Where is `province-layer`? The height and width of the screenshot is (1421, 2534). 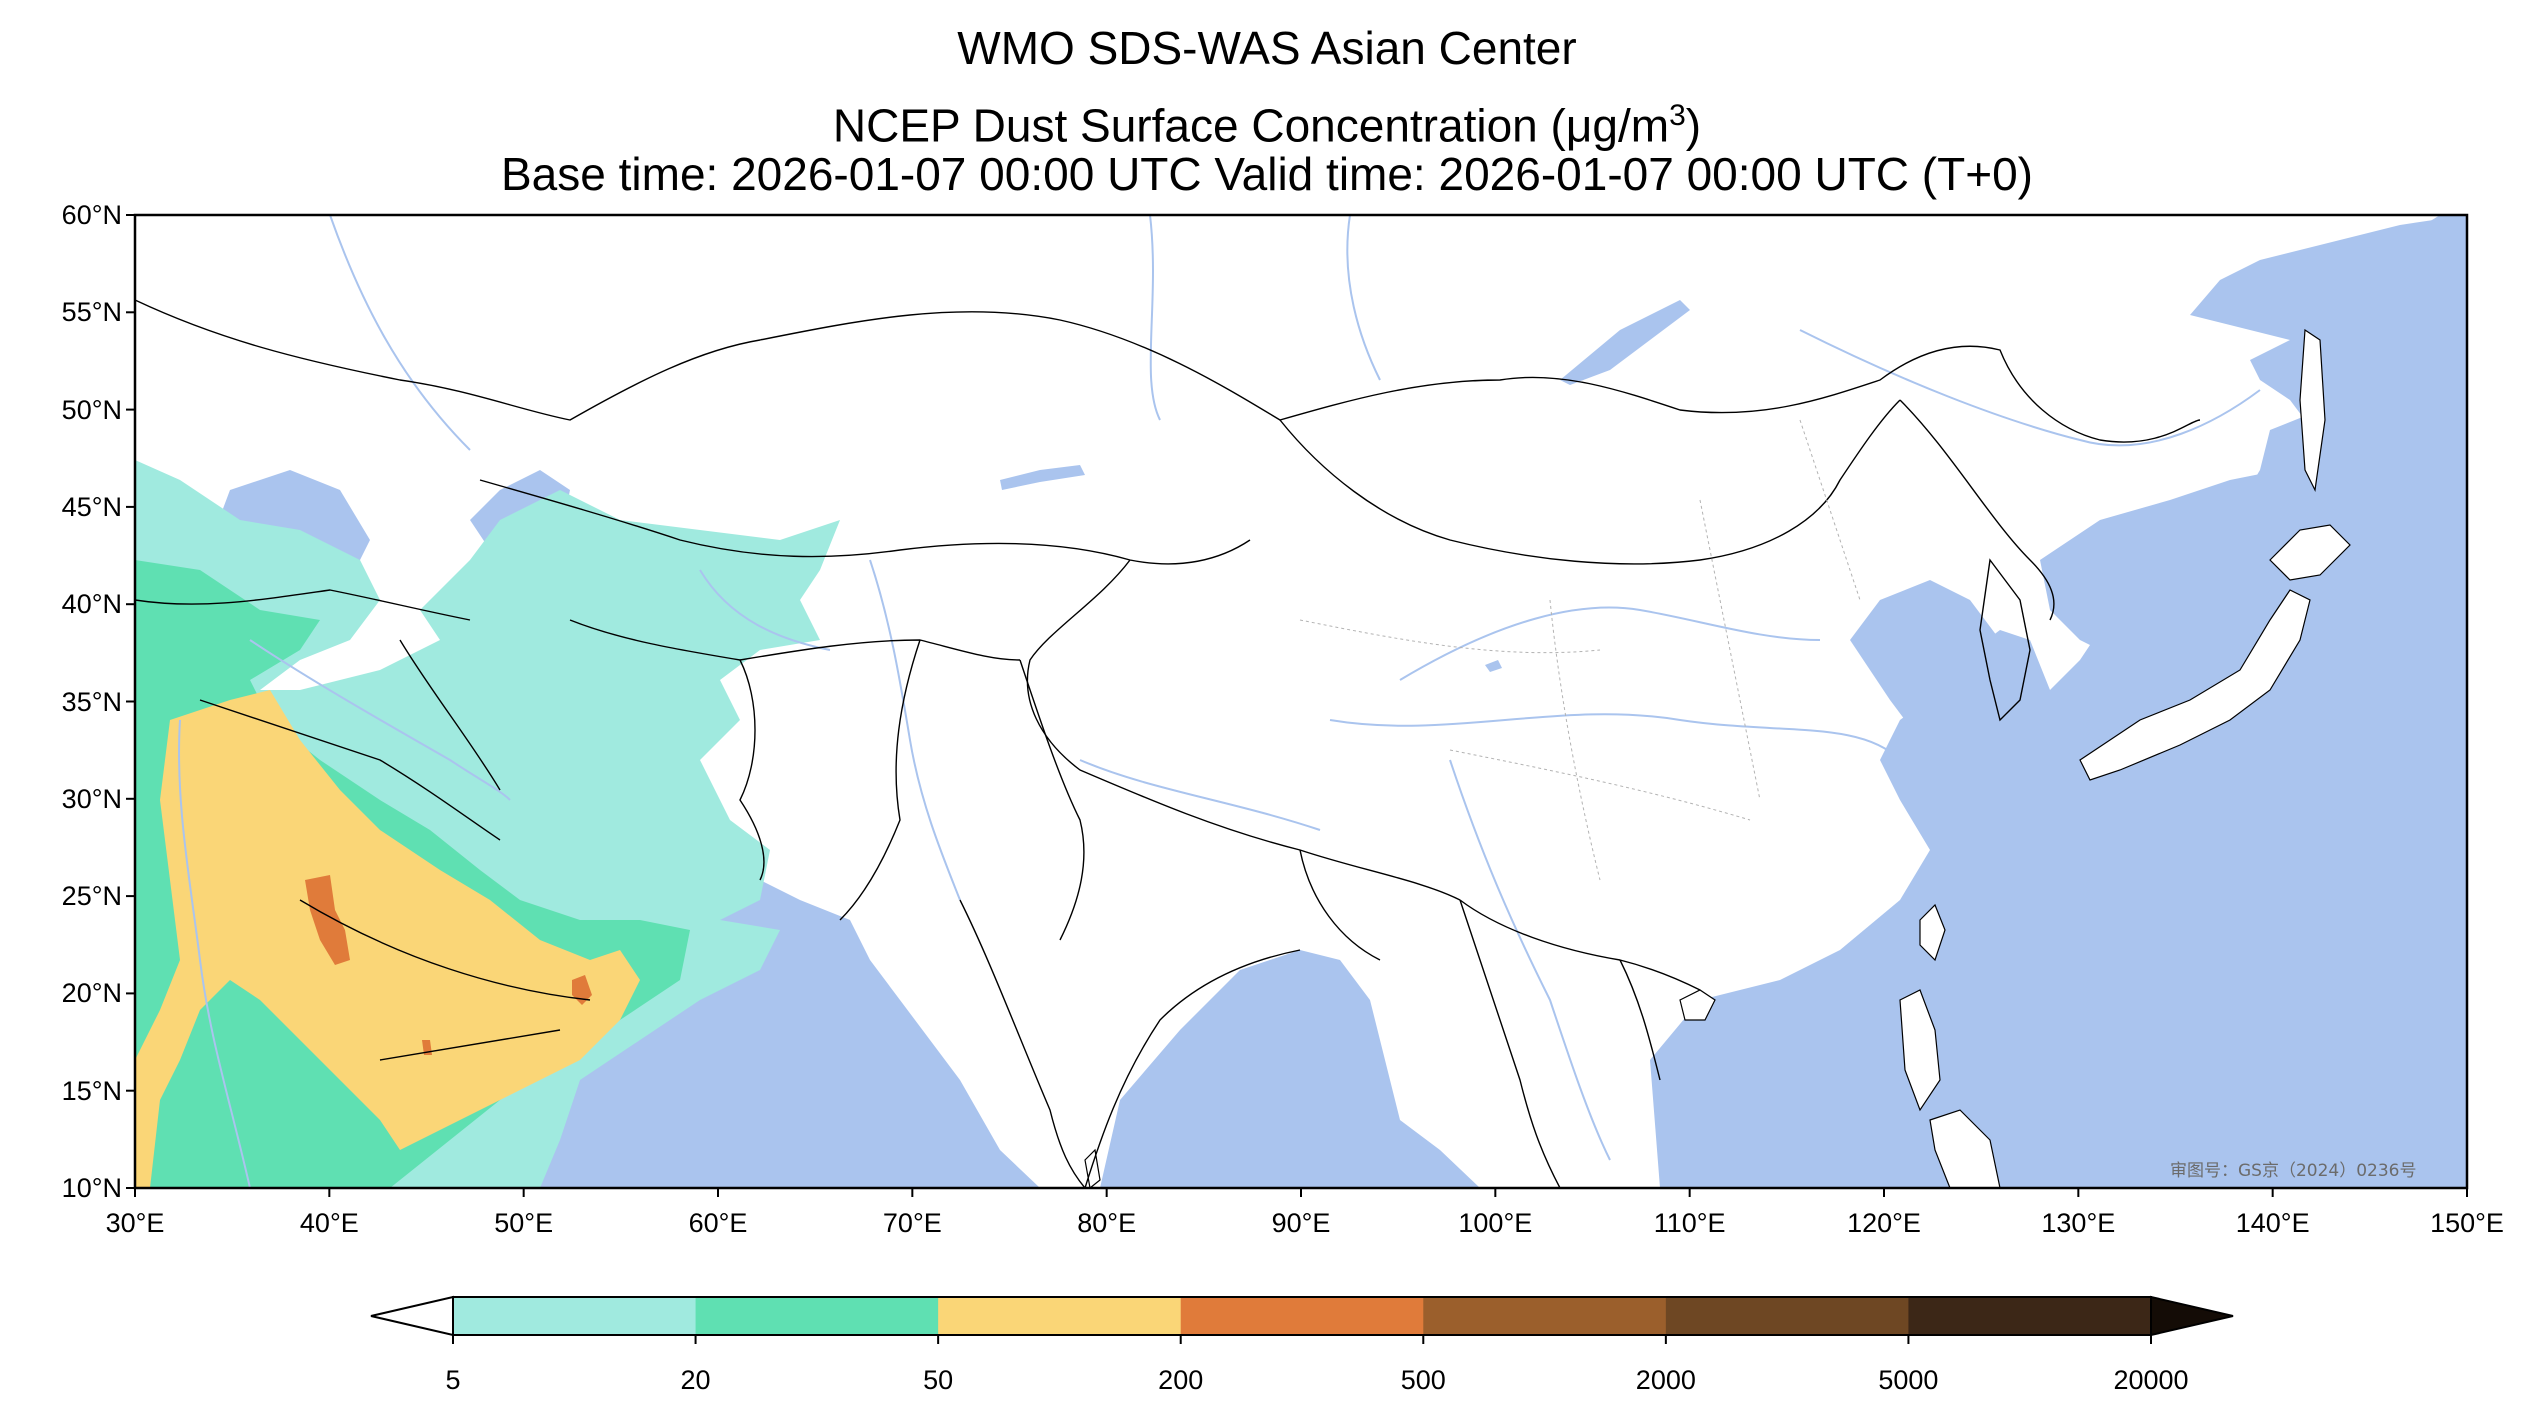 province-layer is located at coordinates (1580, 650).